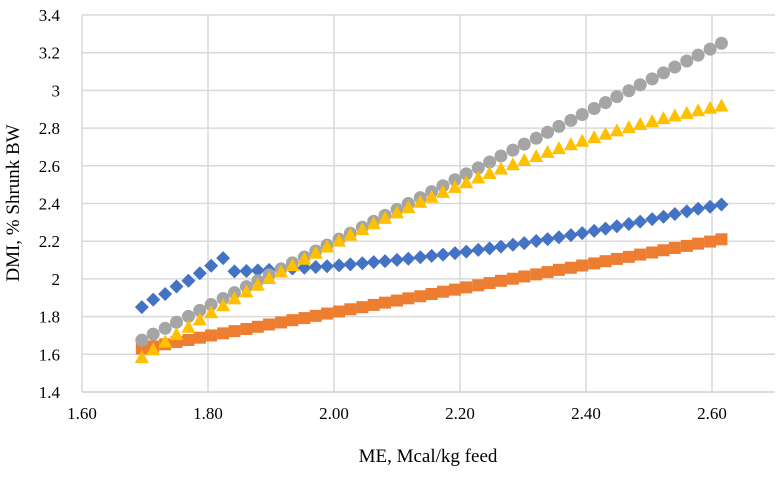  I want to click on y-axis-title: DMI, % Shrunk BW, so click(13, 202).